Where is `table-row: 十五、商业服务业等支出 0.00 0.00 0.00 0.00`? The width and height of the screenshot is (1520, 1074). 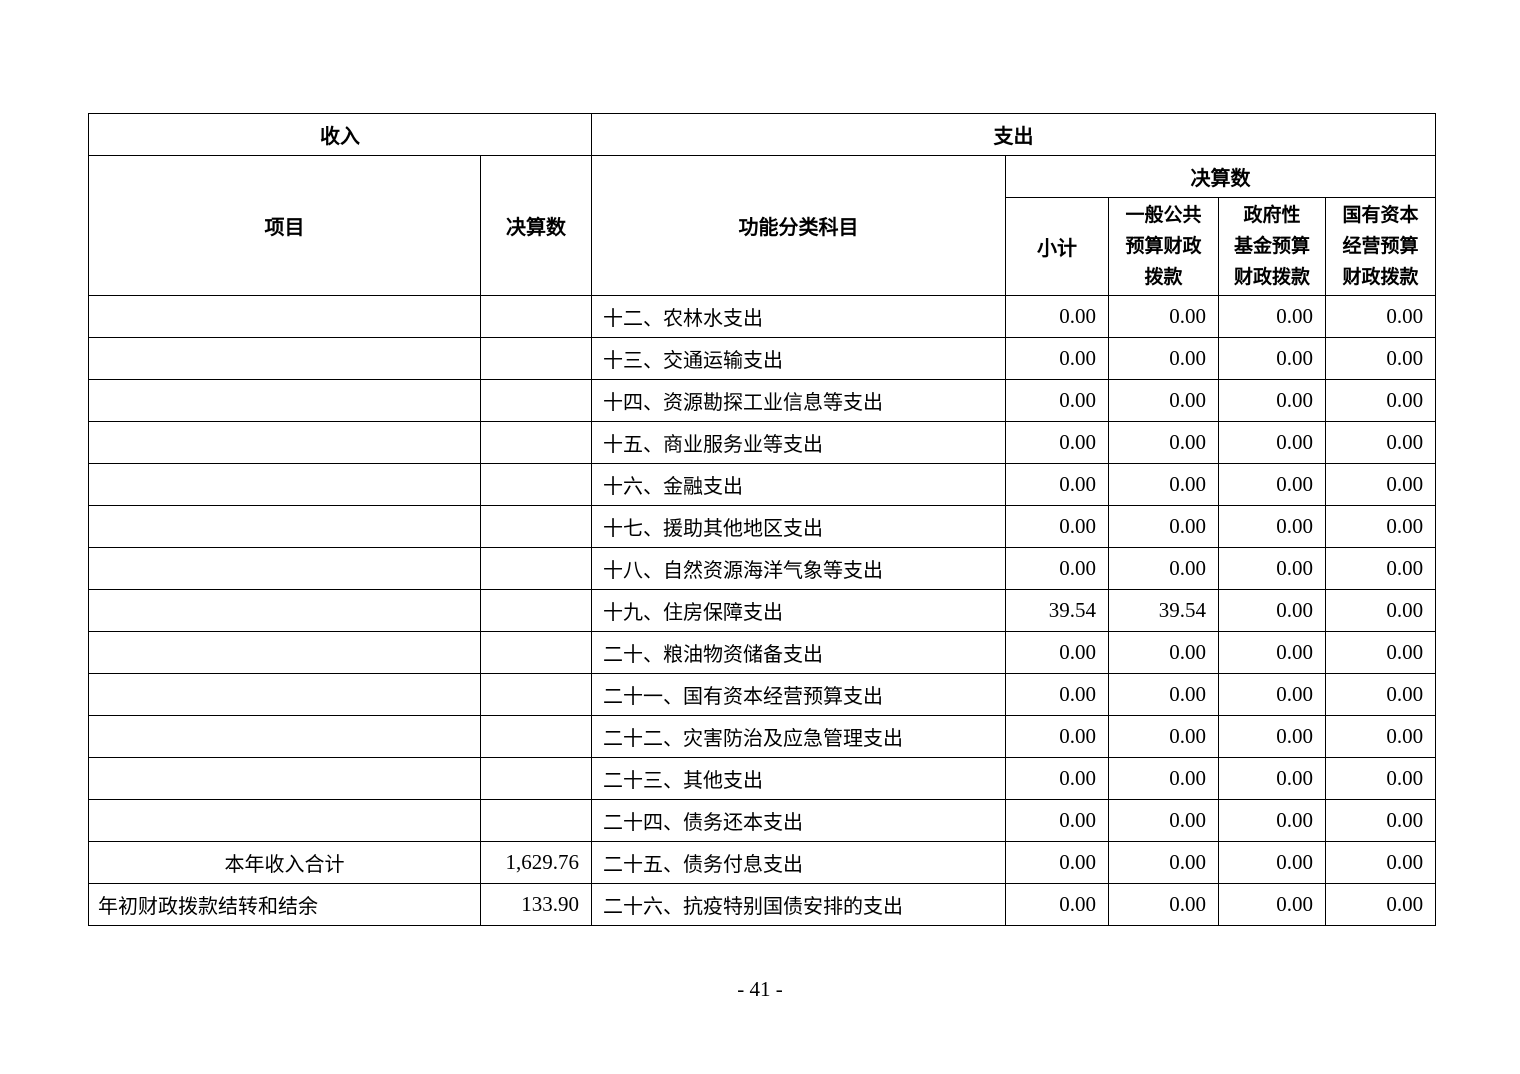 table-row: 十五、商业服务业等支出 0.00 0.00 0.00 0.00 is located at coordinates (762, 442).